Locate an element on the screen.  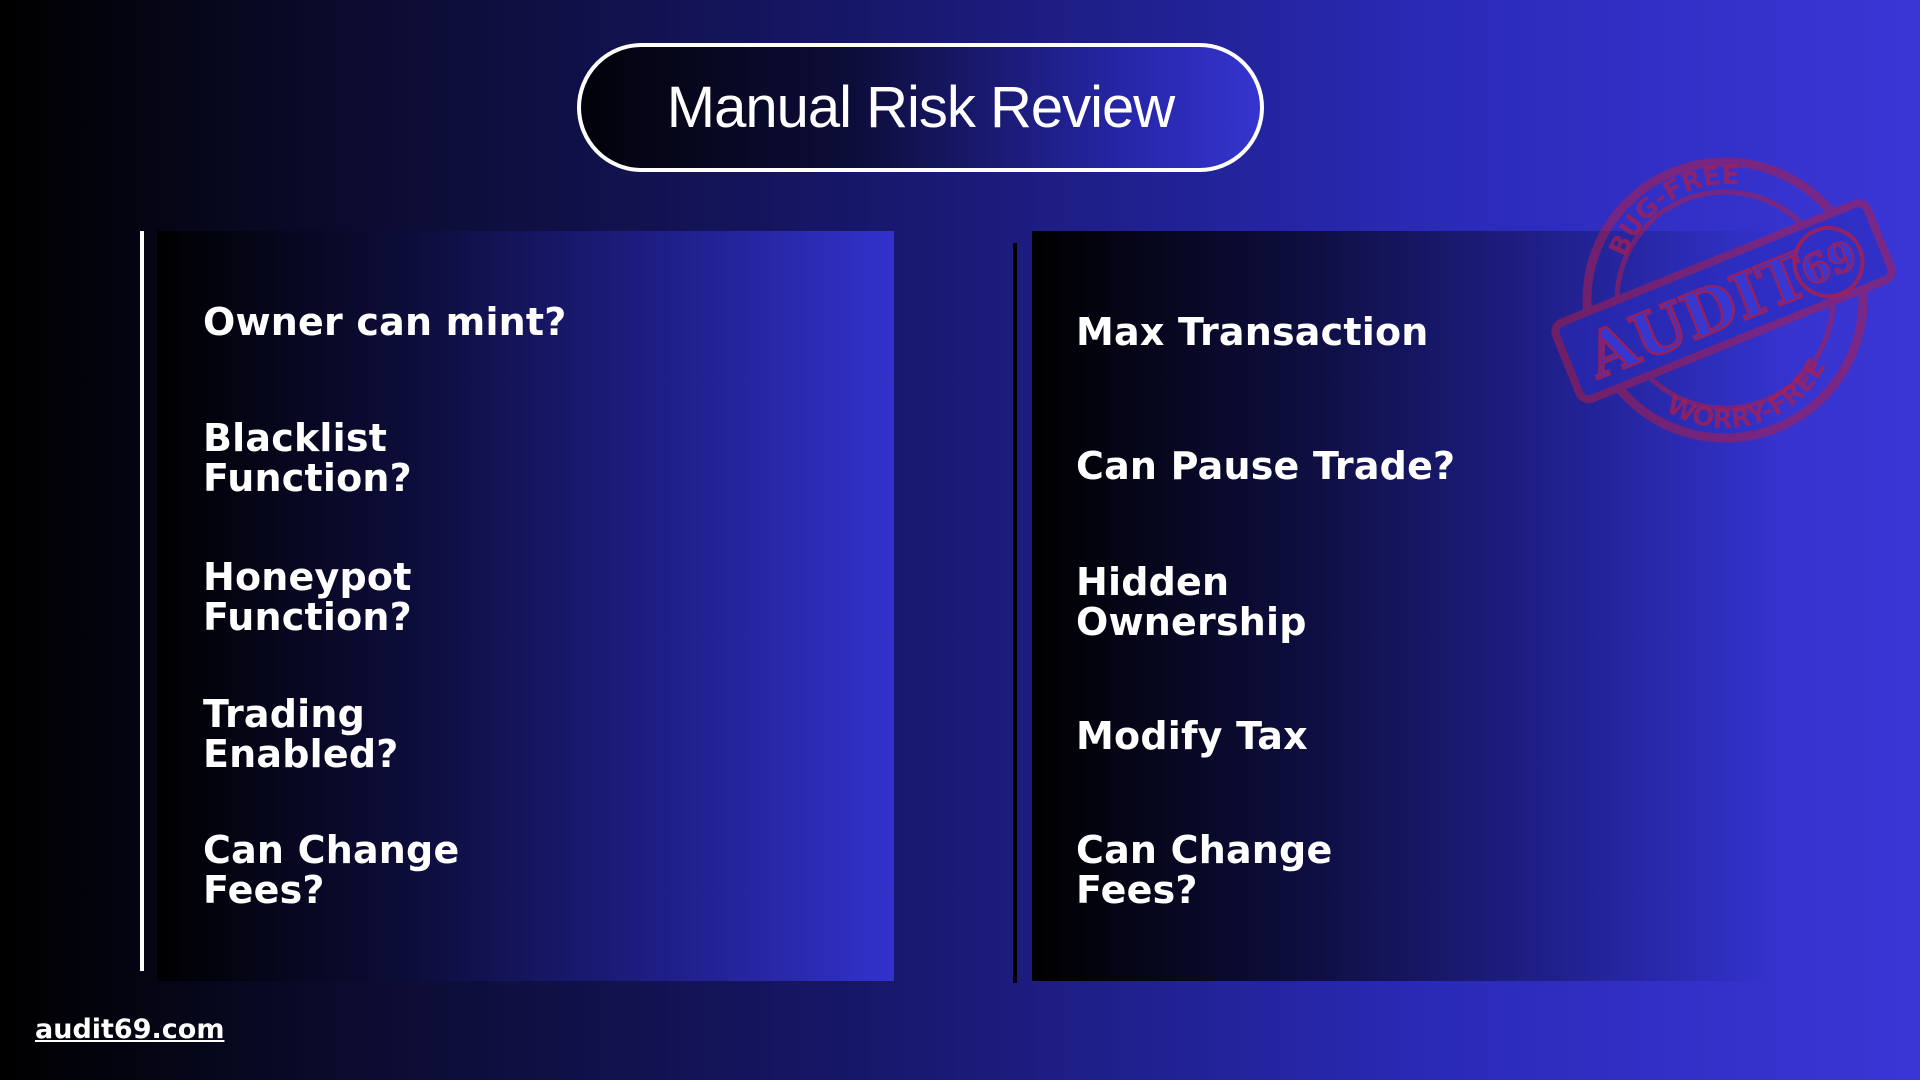
stamp-main-text: AUDIT is located at coordinates (1696, 316).